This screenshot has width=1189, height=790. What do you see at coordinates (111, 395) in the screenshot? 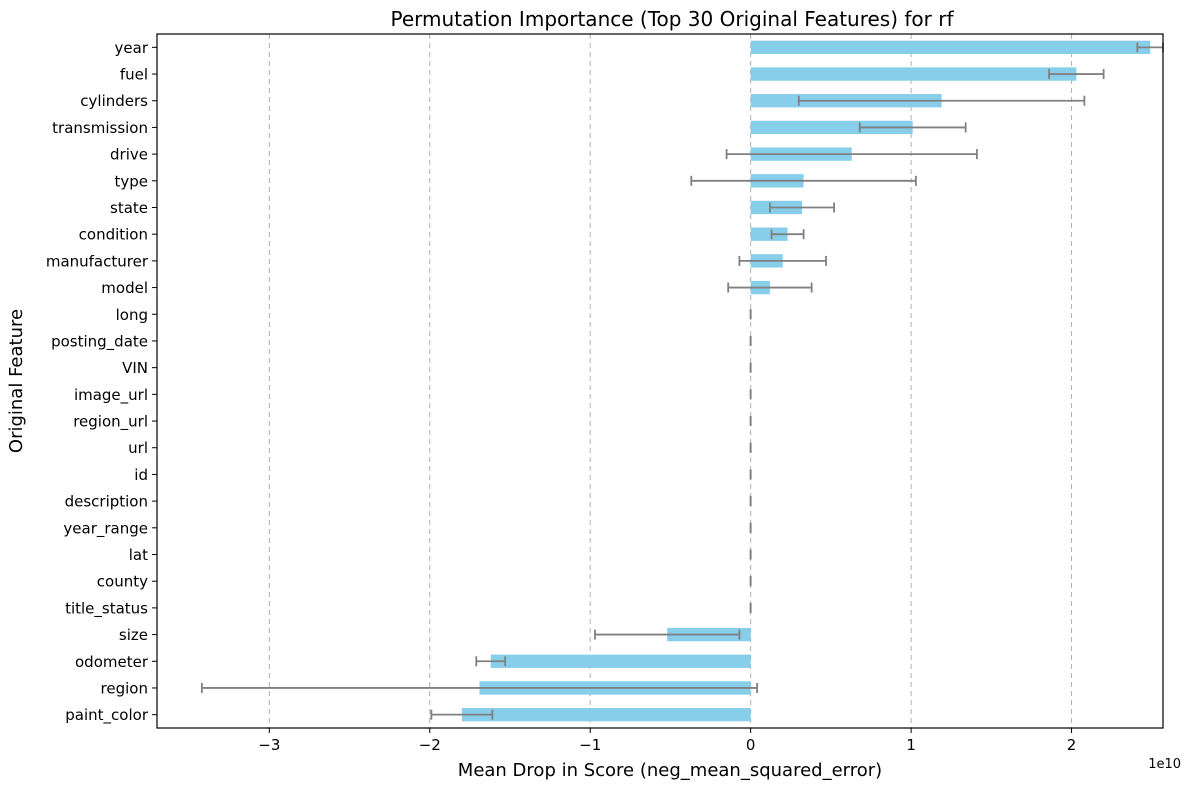
I see `y-tick-label-image_url: image_url` at bounding box center [111, 395].